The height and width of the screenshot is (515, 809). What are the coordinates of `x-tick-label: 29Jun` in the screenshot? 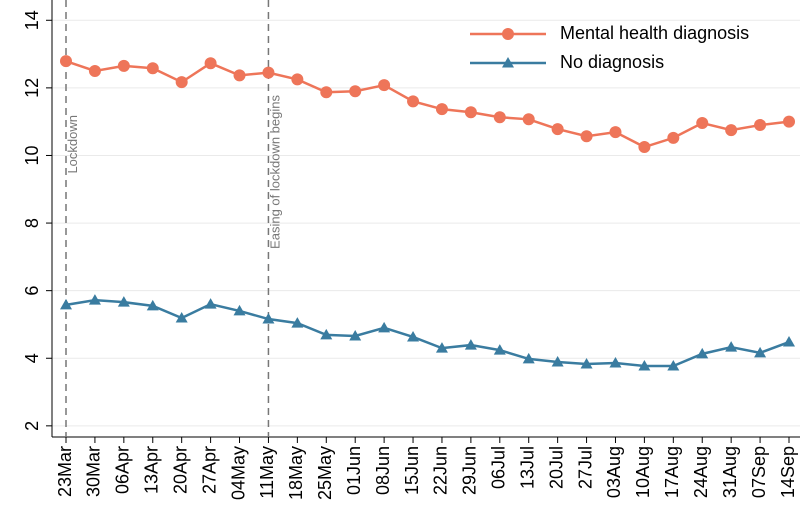 It's located at (470, 470).